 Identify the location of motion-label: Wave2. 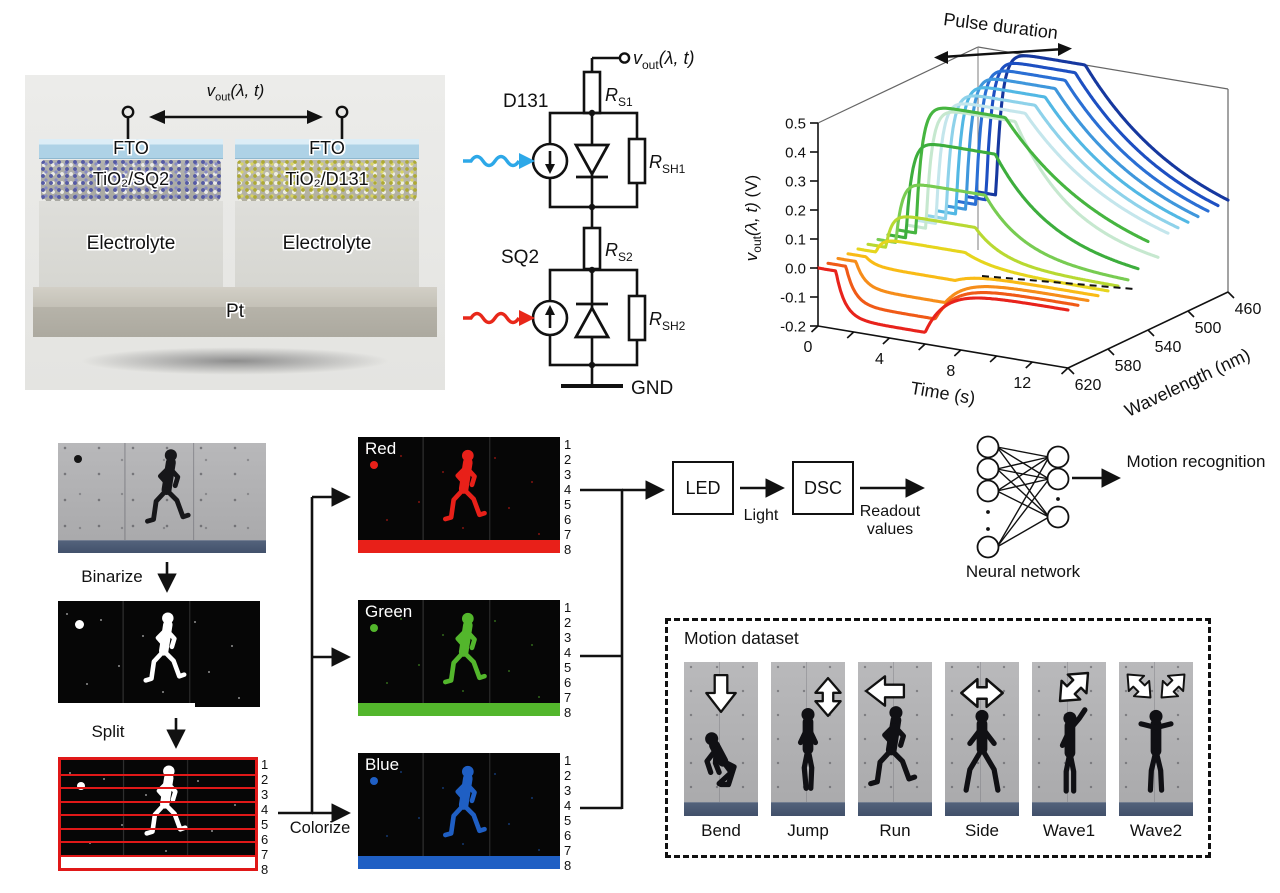
(1156, 830).